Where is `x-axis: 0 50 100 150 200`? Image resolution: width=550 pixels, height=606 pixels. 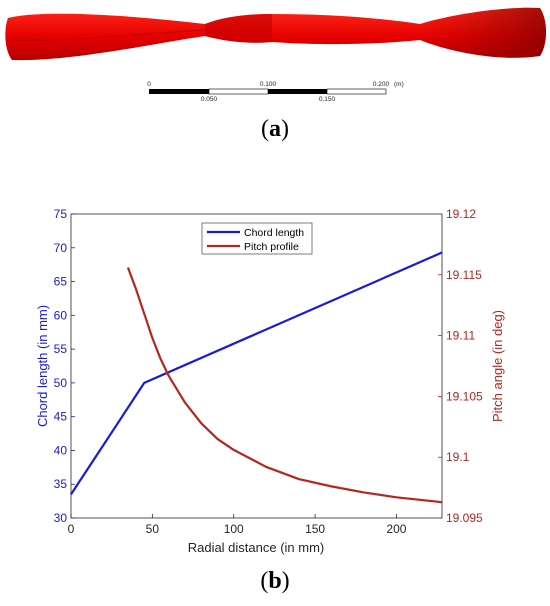 x-axis: 0 50 100 150 200 is located at coordinates (237, 525).